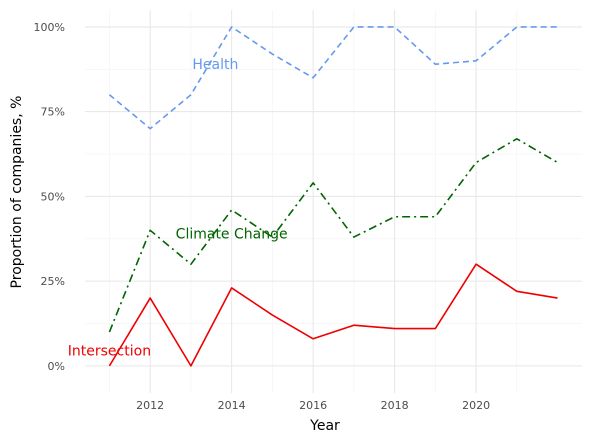  I want to click on series-label-climate-change: Climate Change, so click(232, 235).